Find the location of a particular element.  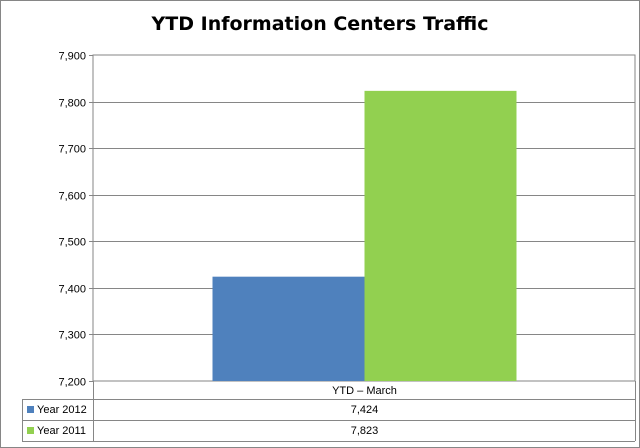

y-tick-label: 7,900 is located at coordinates (72, 57).